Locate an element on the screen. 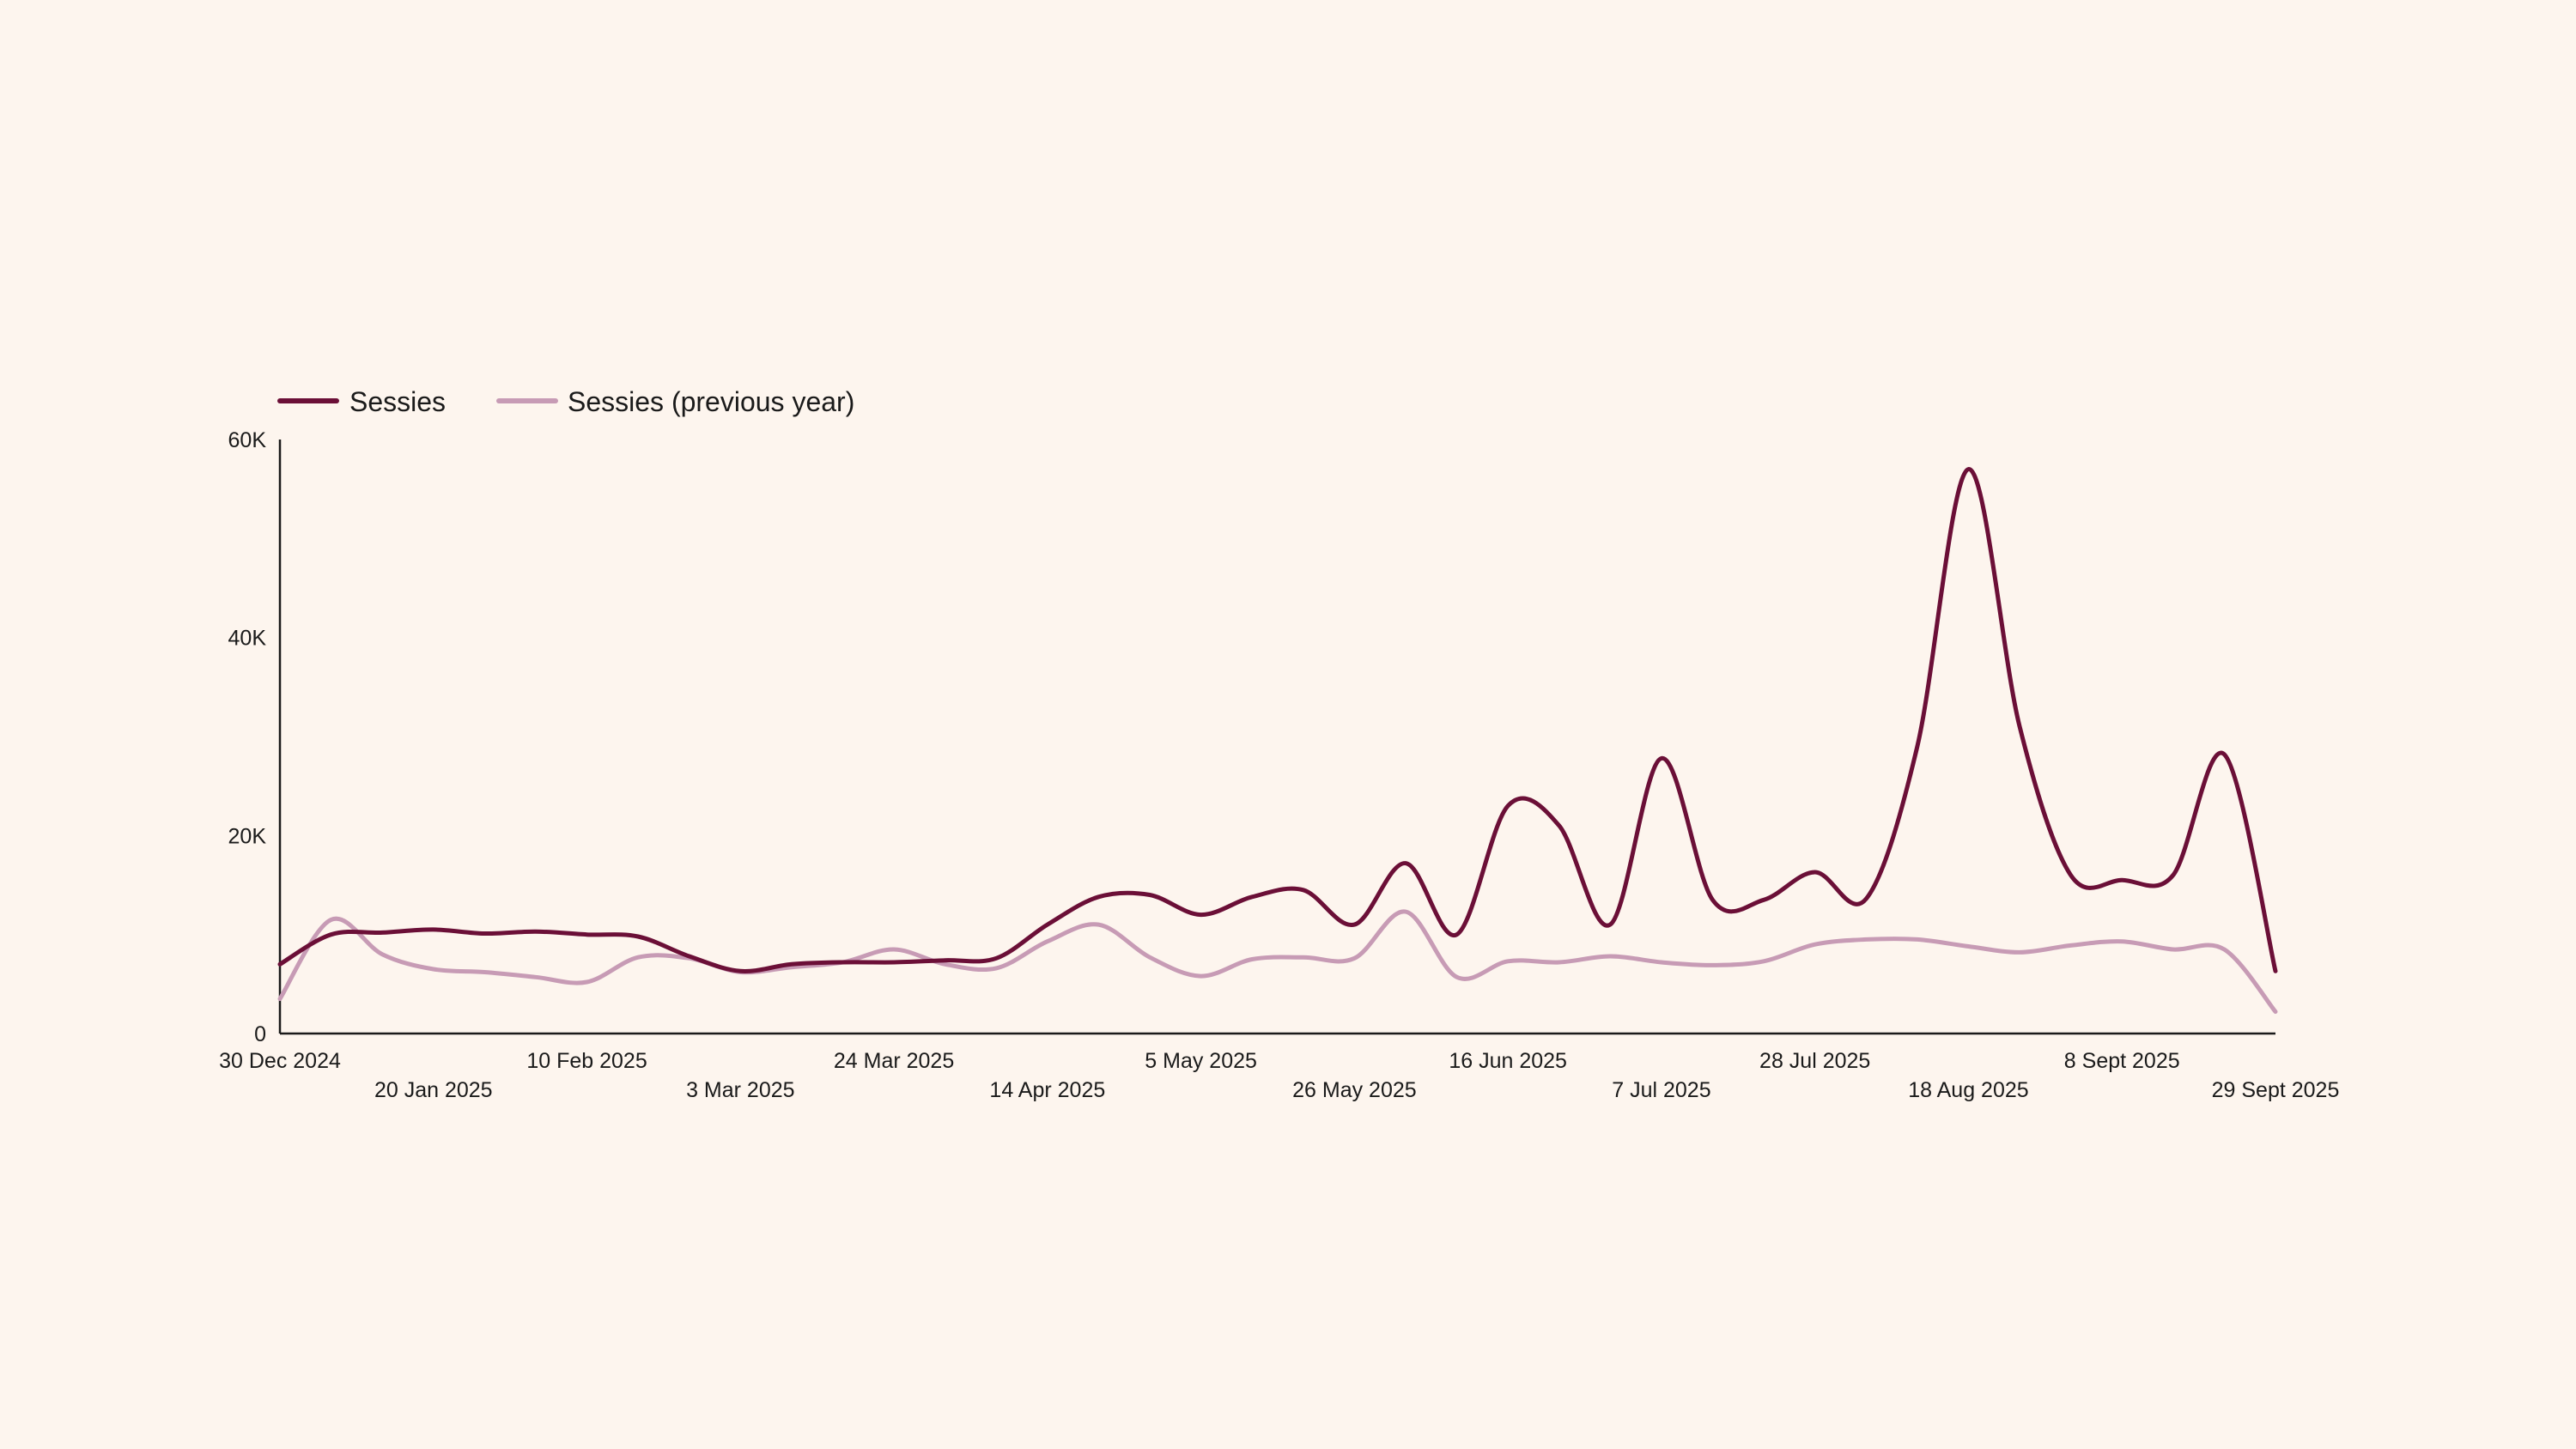 The image size is (2576, 1449). legend-item-sessies-previous-year: Sessies (previous year) is located at coordinates (675, 401).